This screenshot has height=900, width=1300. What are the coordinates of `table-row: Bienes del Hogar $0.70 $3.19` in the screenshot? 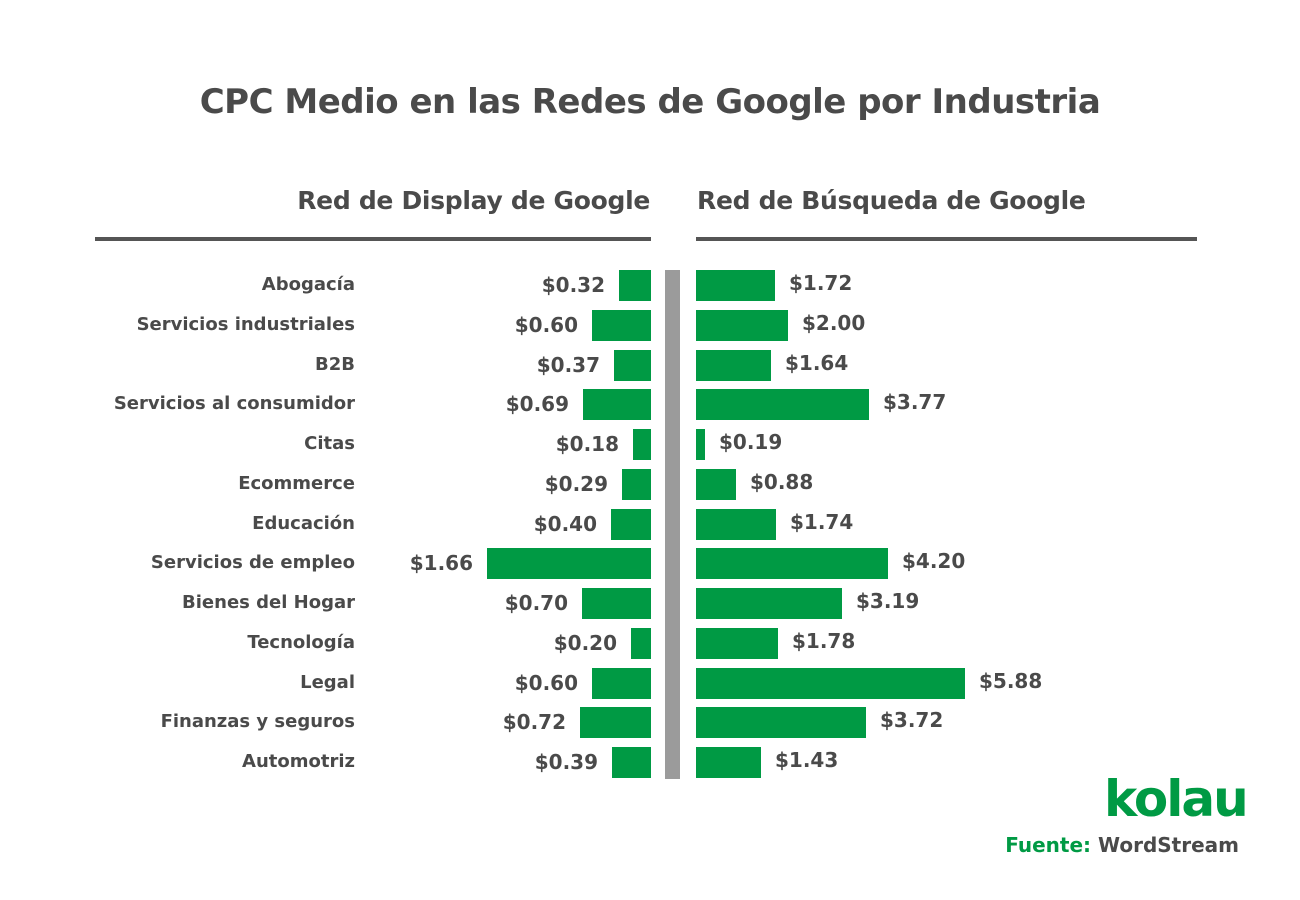 It's located at (650, 603).